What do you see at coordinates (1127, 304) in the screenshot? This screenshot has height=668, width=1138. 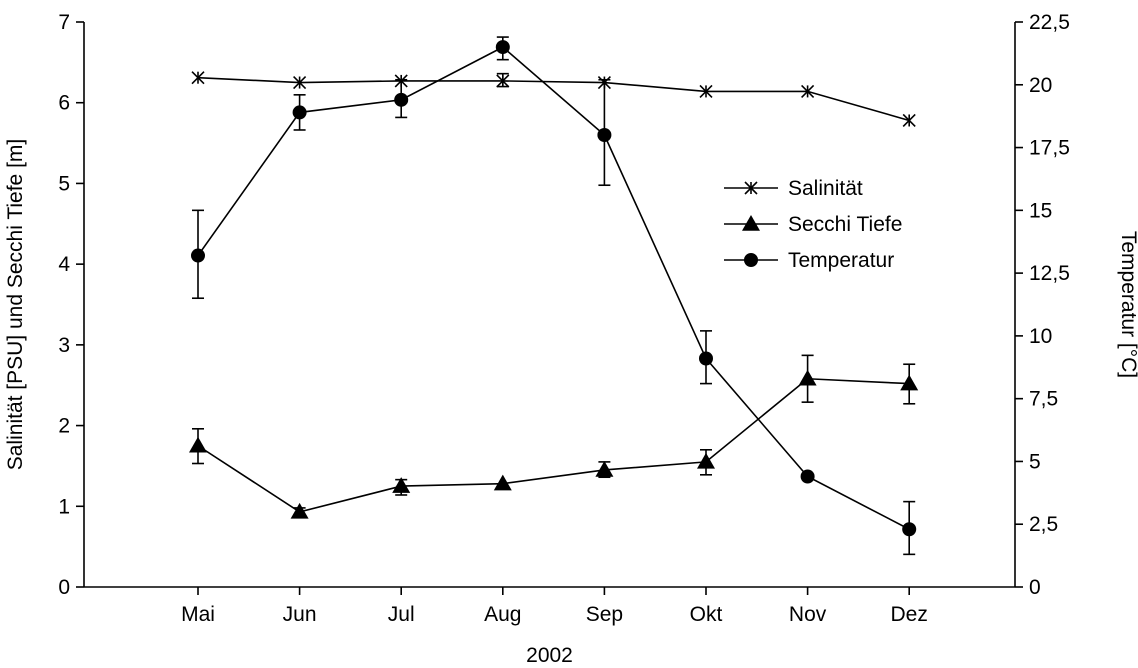 I see `y-axis-right-title: Temperatur [°C]` at bounding box center [1127, 304].